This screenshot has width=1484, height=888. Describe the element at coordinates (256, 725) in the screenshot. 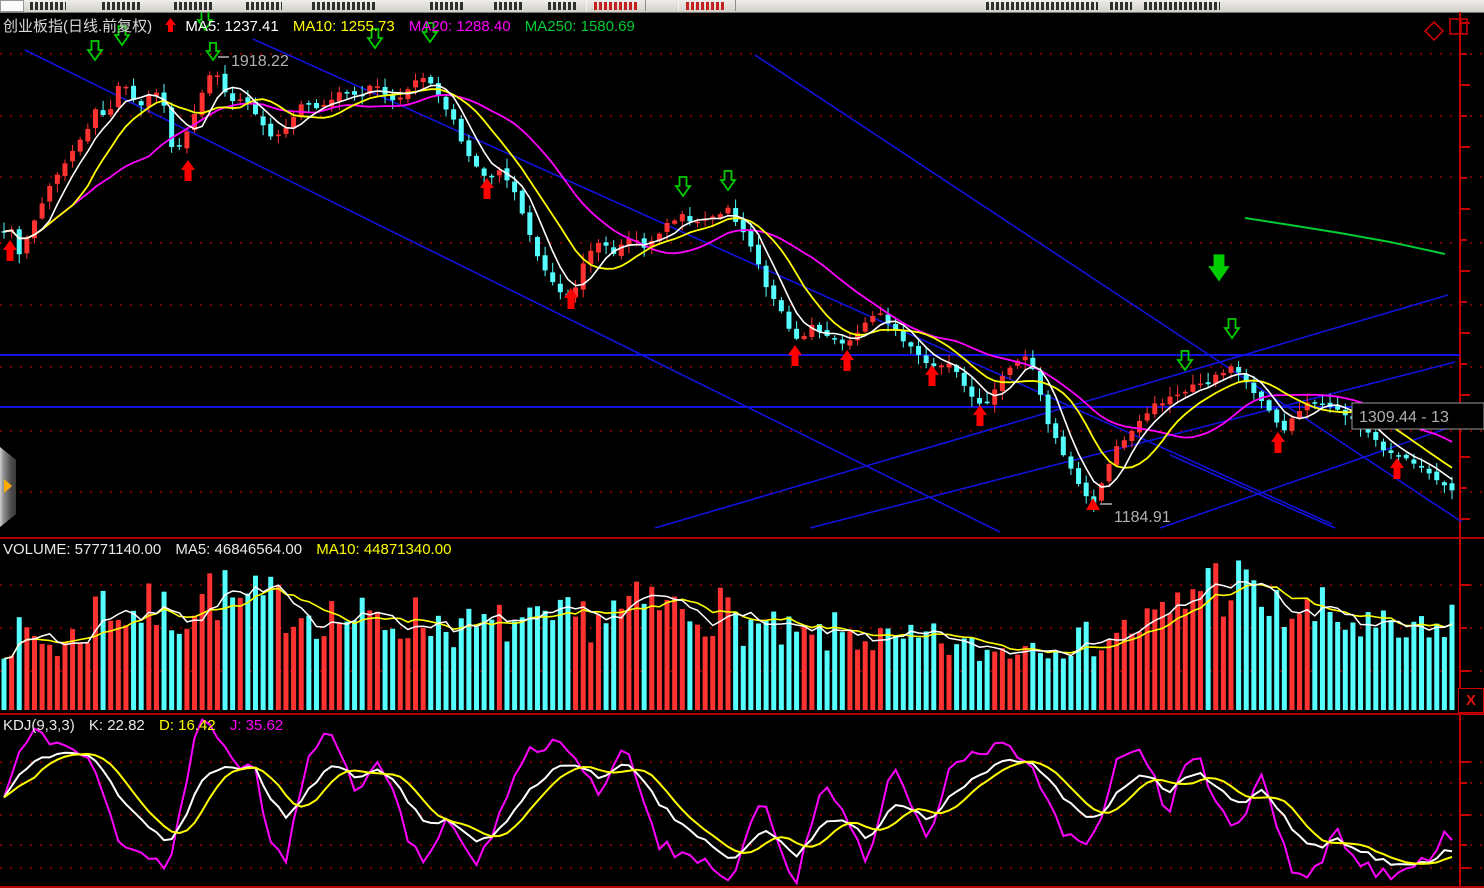

I see `kdj-j-value: J: 35.62` at that location.